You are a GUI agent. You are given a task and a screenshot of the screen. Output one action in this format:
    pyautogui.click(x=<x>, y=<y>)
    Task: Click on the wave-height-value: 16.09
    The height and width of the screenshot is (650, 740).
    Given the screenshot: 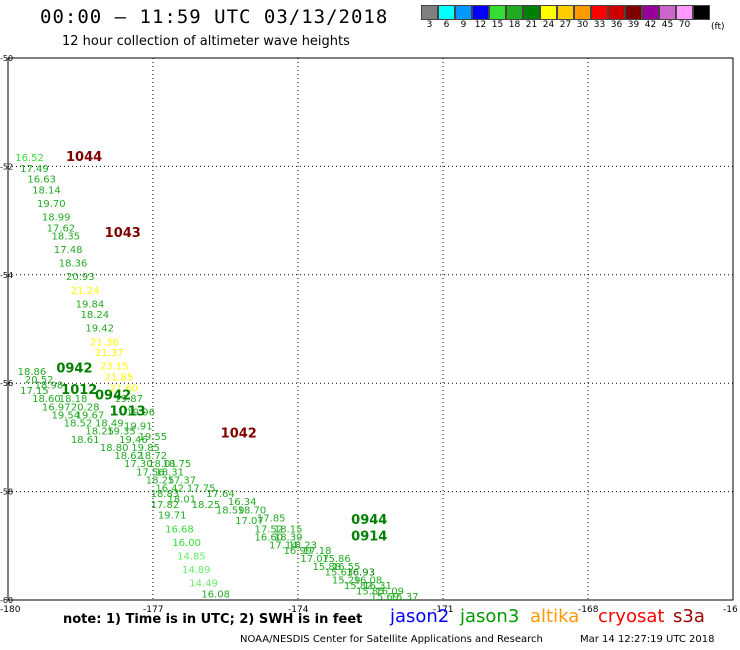 What is the action you would take?
    pyautogui.click(x=389, y=592)
    